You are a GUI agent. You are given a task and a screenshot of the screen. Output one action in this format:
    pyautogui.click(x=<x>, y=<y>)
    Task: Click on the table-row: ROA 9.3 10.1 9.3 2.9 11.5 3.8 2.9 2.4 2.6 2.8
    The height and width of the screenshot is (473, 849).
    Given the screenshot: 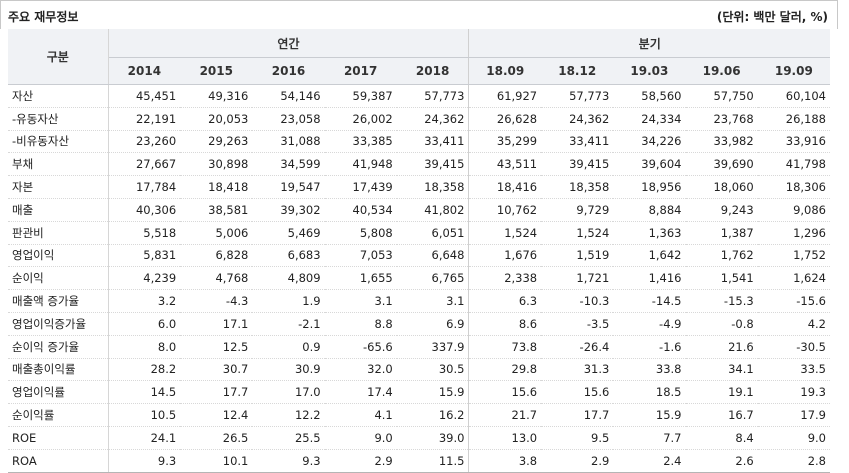 What is the action you would take?
    pyautogui.click(x=419, y=461)
    